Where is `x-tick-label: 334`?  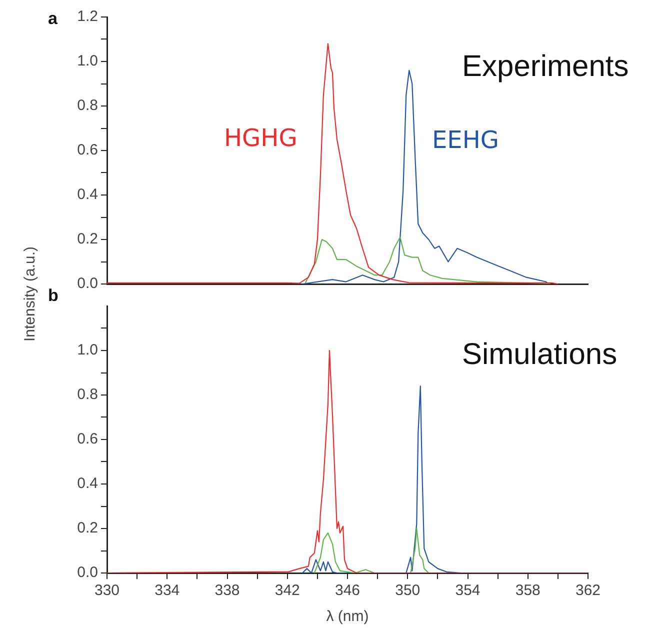 x-tick-label: 334 is located at coordinates (167, 591).